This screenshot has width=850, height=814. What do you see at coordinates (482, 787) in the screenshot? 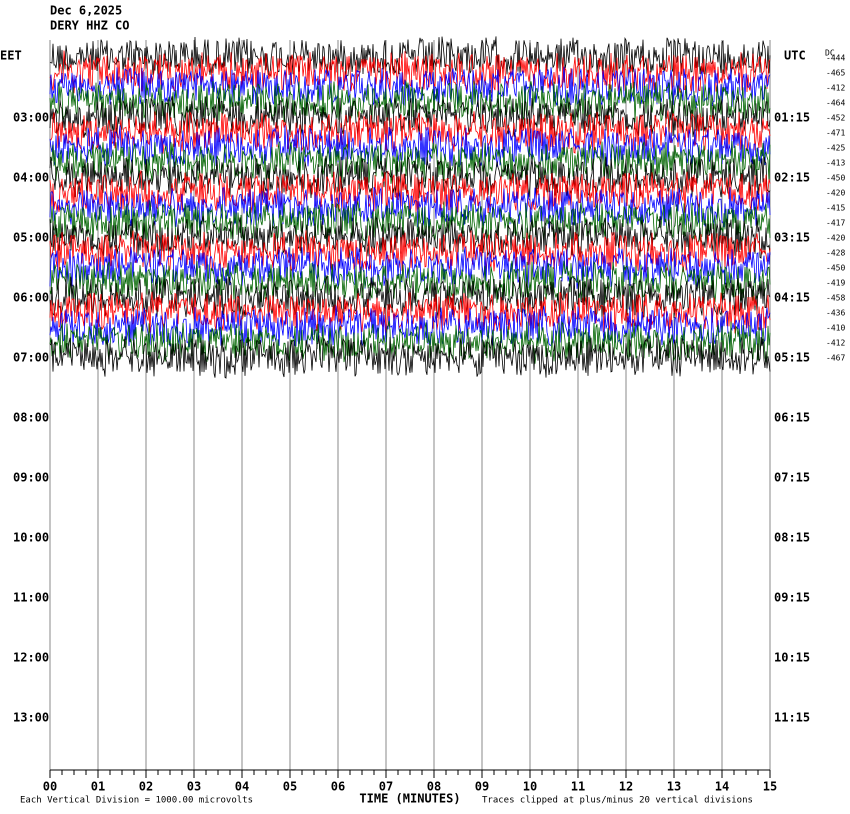
I see `x-tick-label: 09` at bounding box center [482, 787].